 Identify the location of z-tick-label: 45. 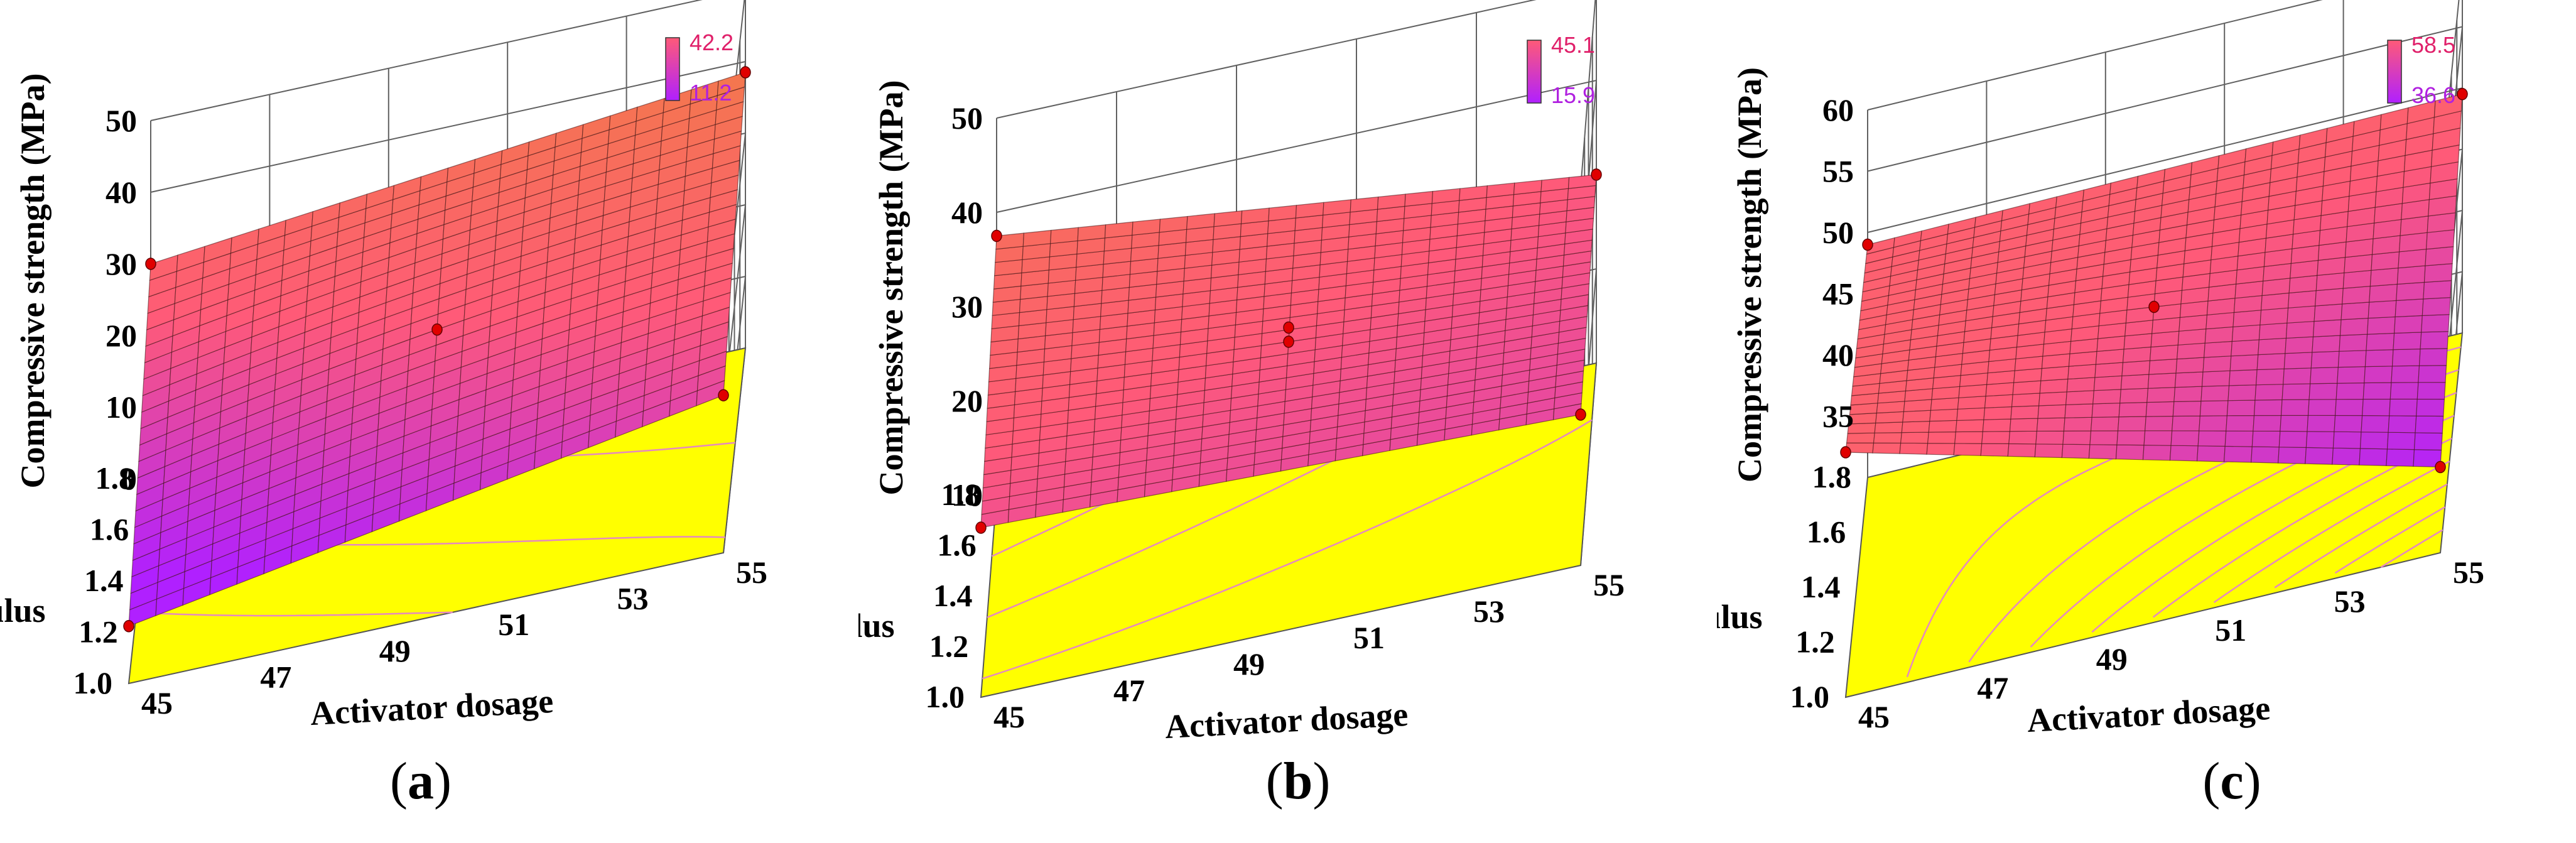
(1838, 294).